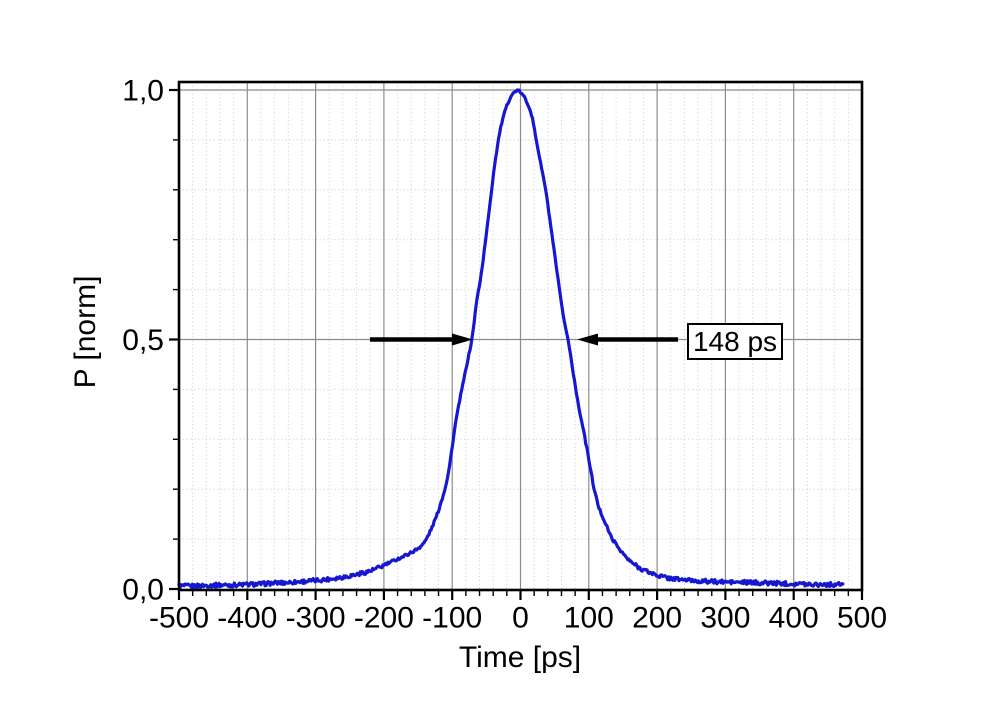  What do you see at coordinates (143, 340) in the screenshot?
I see `y-tick-label: 0,5` at bounding box center [143, 340].